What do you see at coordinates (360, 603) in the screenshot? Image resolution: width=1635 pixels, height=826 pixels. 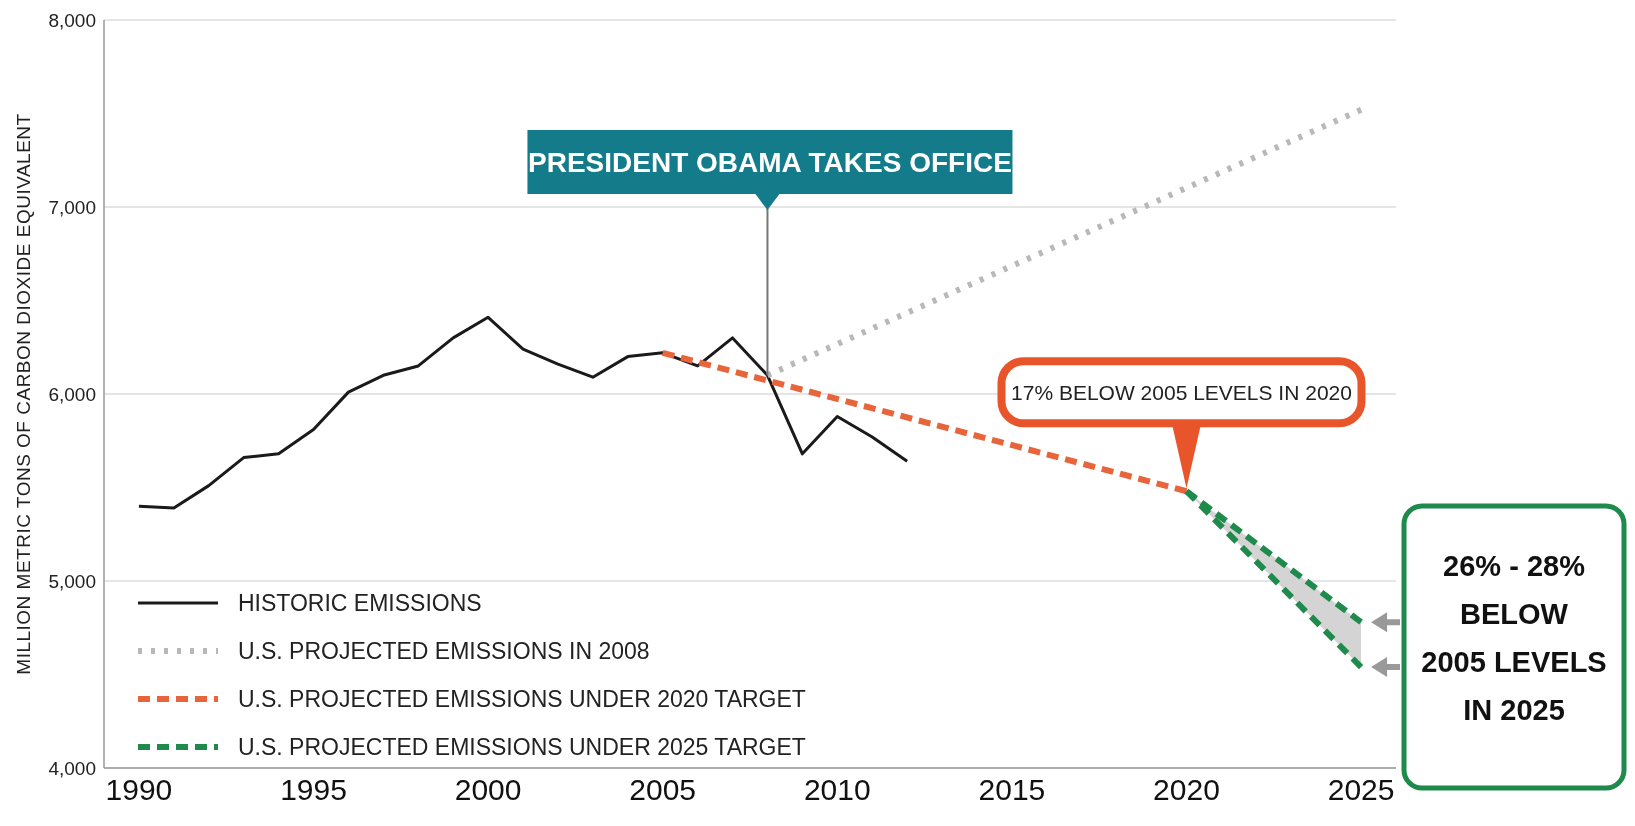 I see `legend-label: HISTORIC EMISSIONS` at bounding box center [360, 603].